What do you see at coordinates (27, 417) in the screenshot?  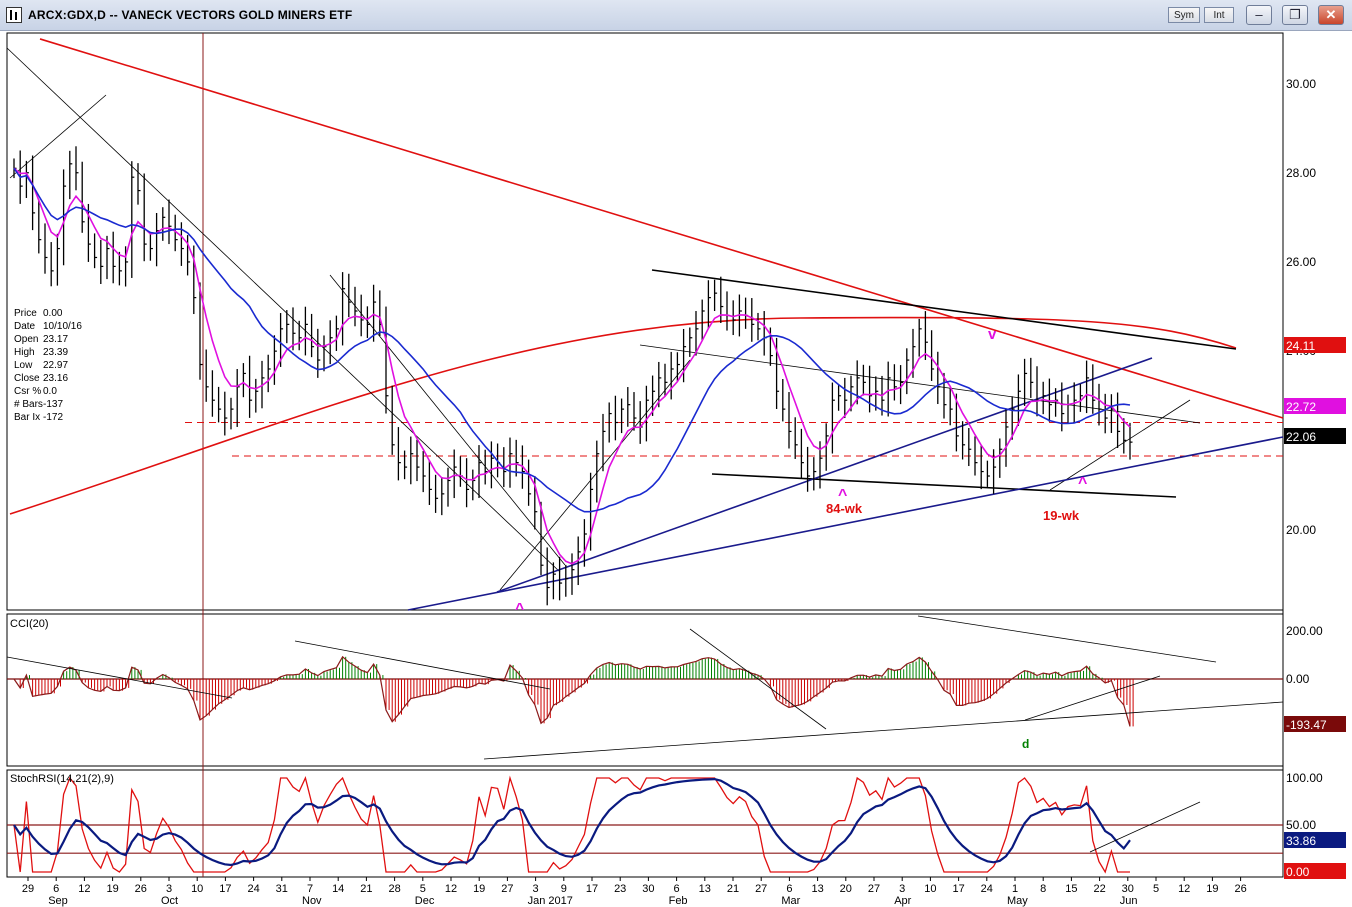 I see `info-label-barix: Bar Ix` at bounding box center [27, 417].